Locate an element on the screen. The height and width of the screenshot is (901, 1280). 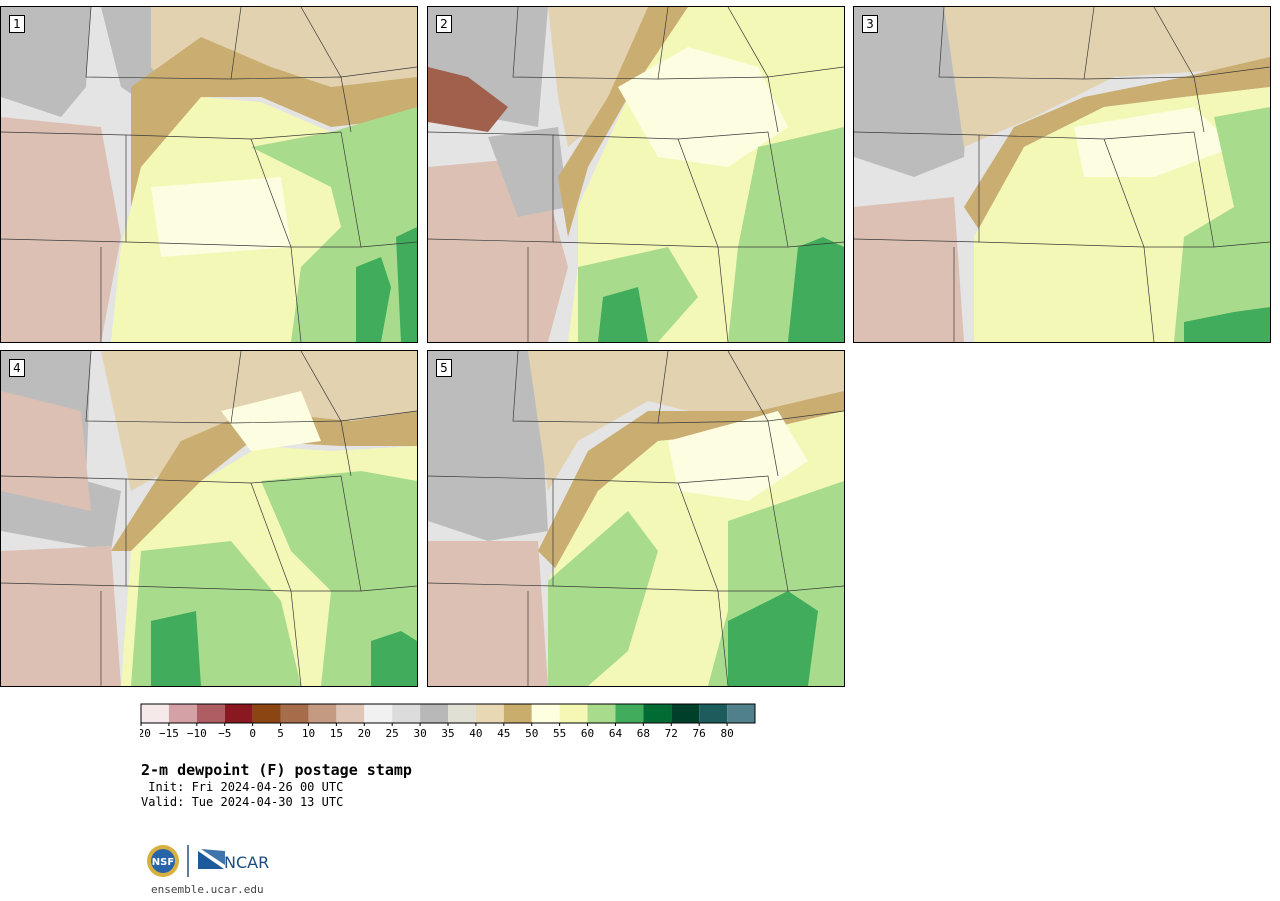
nsf-ncar-logo: NSF NCAR is located at coordinates (208, 861).